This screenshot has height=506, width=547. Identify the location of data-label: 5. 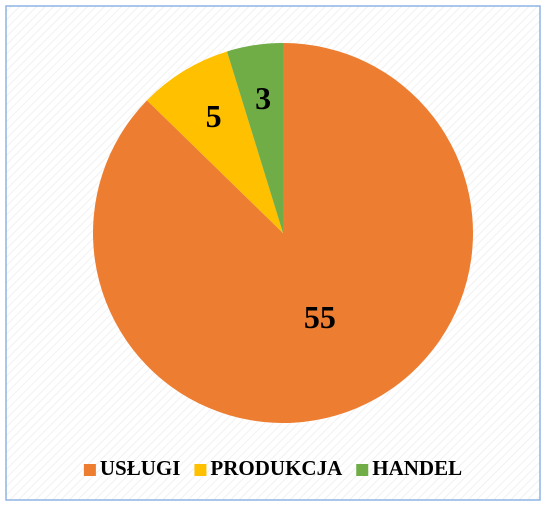
(214, 116).